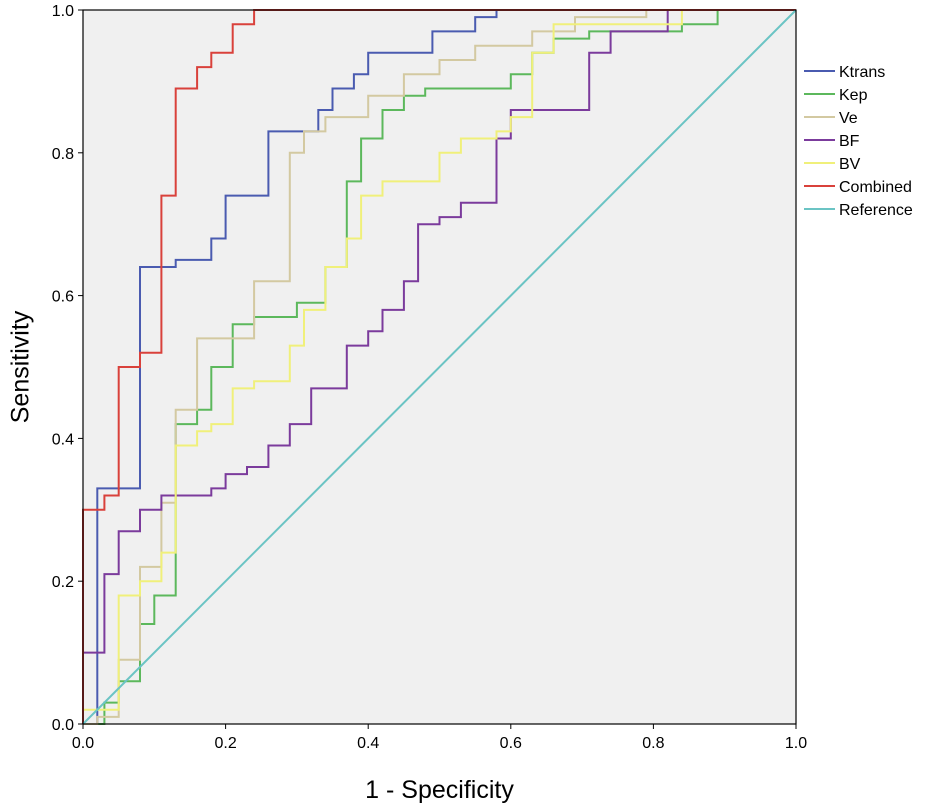 Image resolution: width=931 pixels, height=806 pixels. I want to click on y-tick-label: 0.4, so click(63, 439).